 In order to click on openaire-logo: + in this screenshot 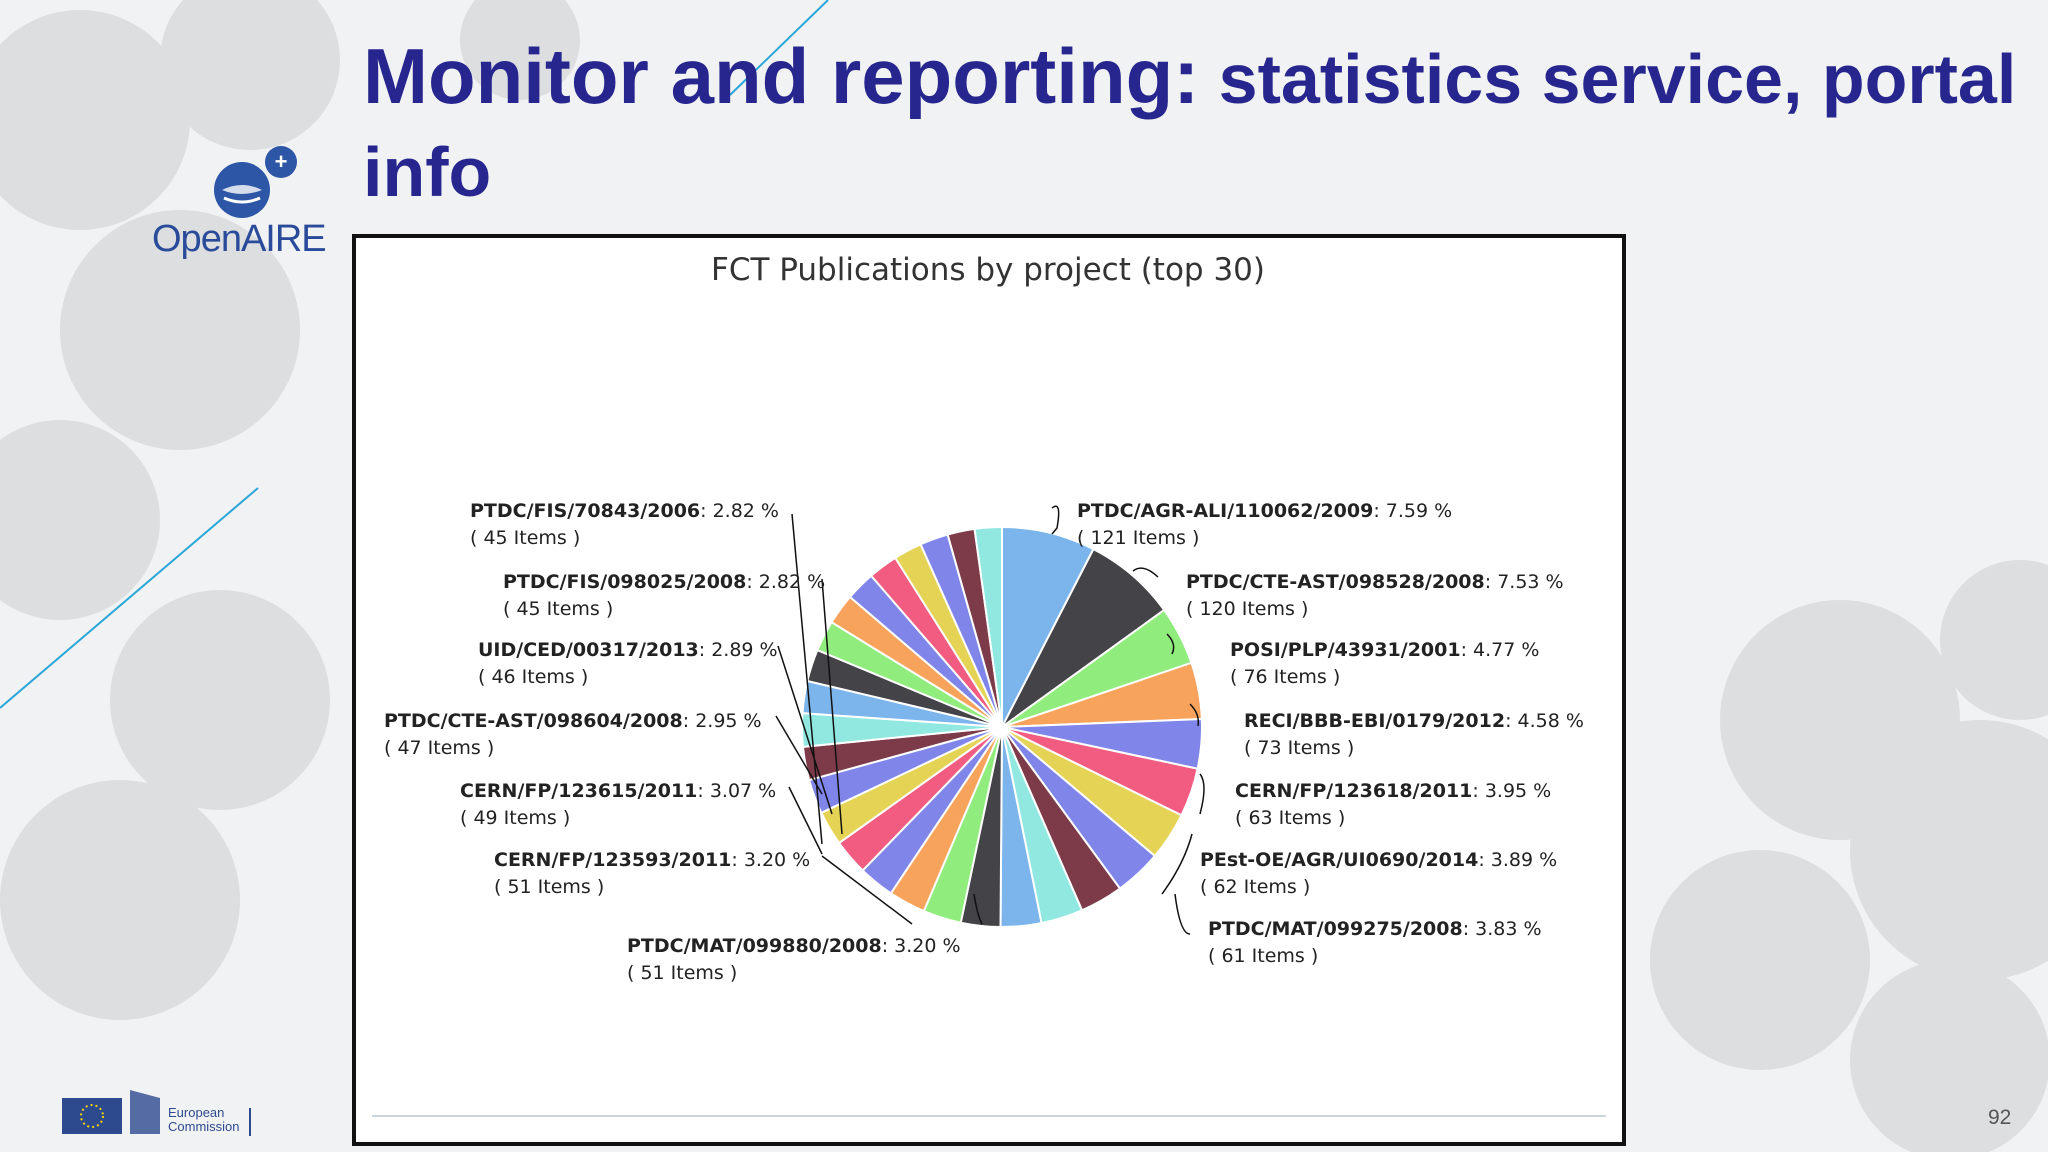, I will do `click(255, 182)`.